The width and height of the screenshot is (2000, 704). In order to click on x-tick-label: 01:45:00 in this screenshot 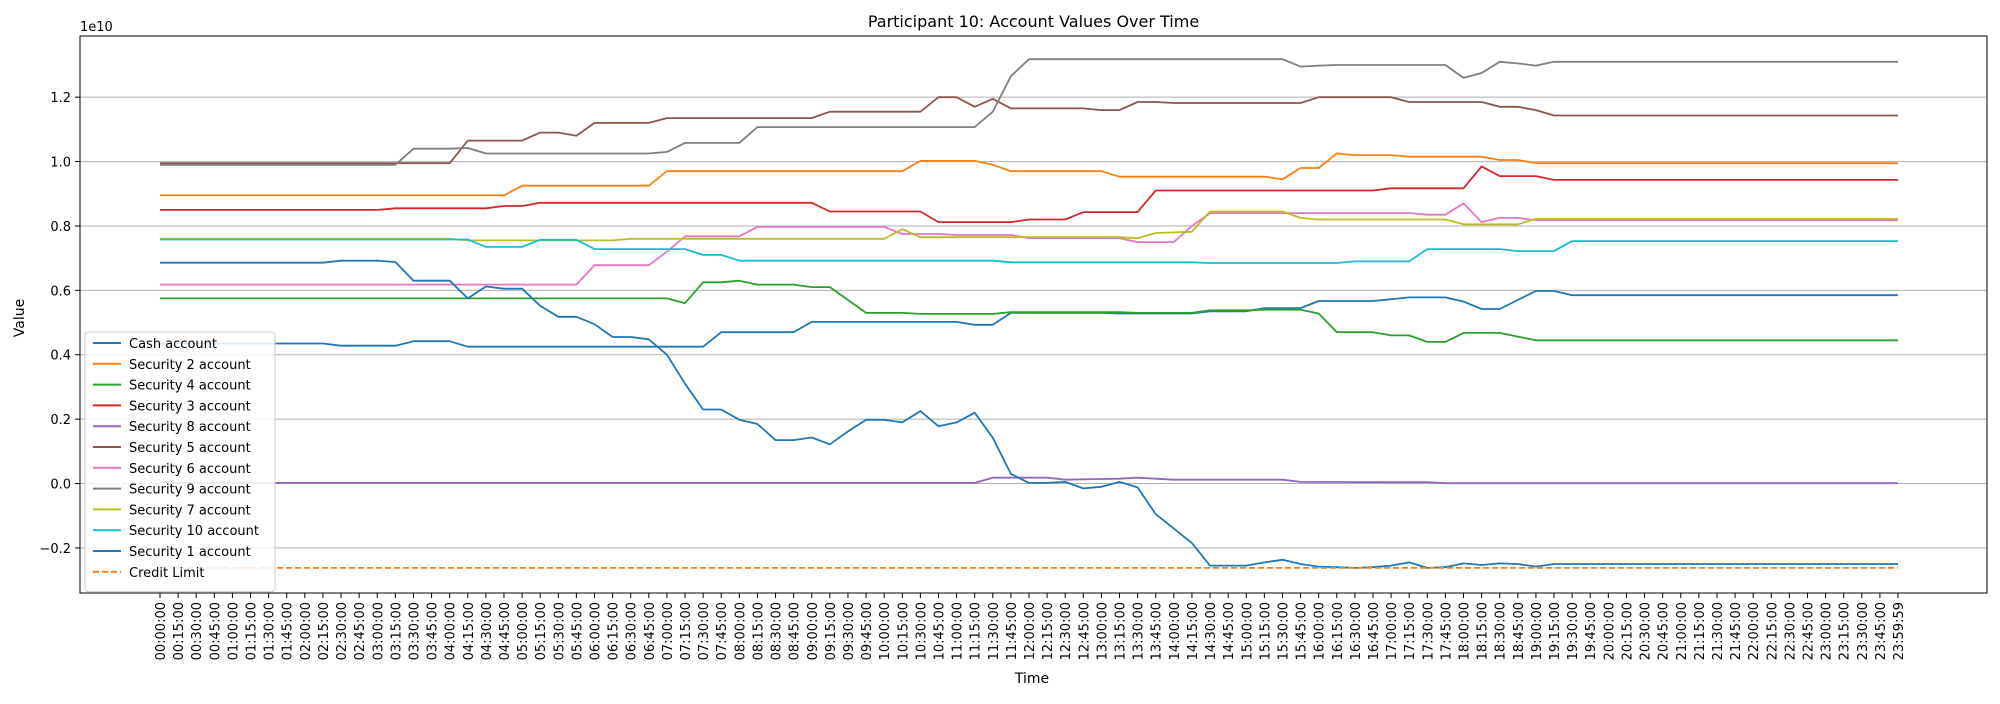, I will do `click(288, 631)`.